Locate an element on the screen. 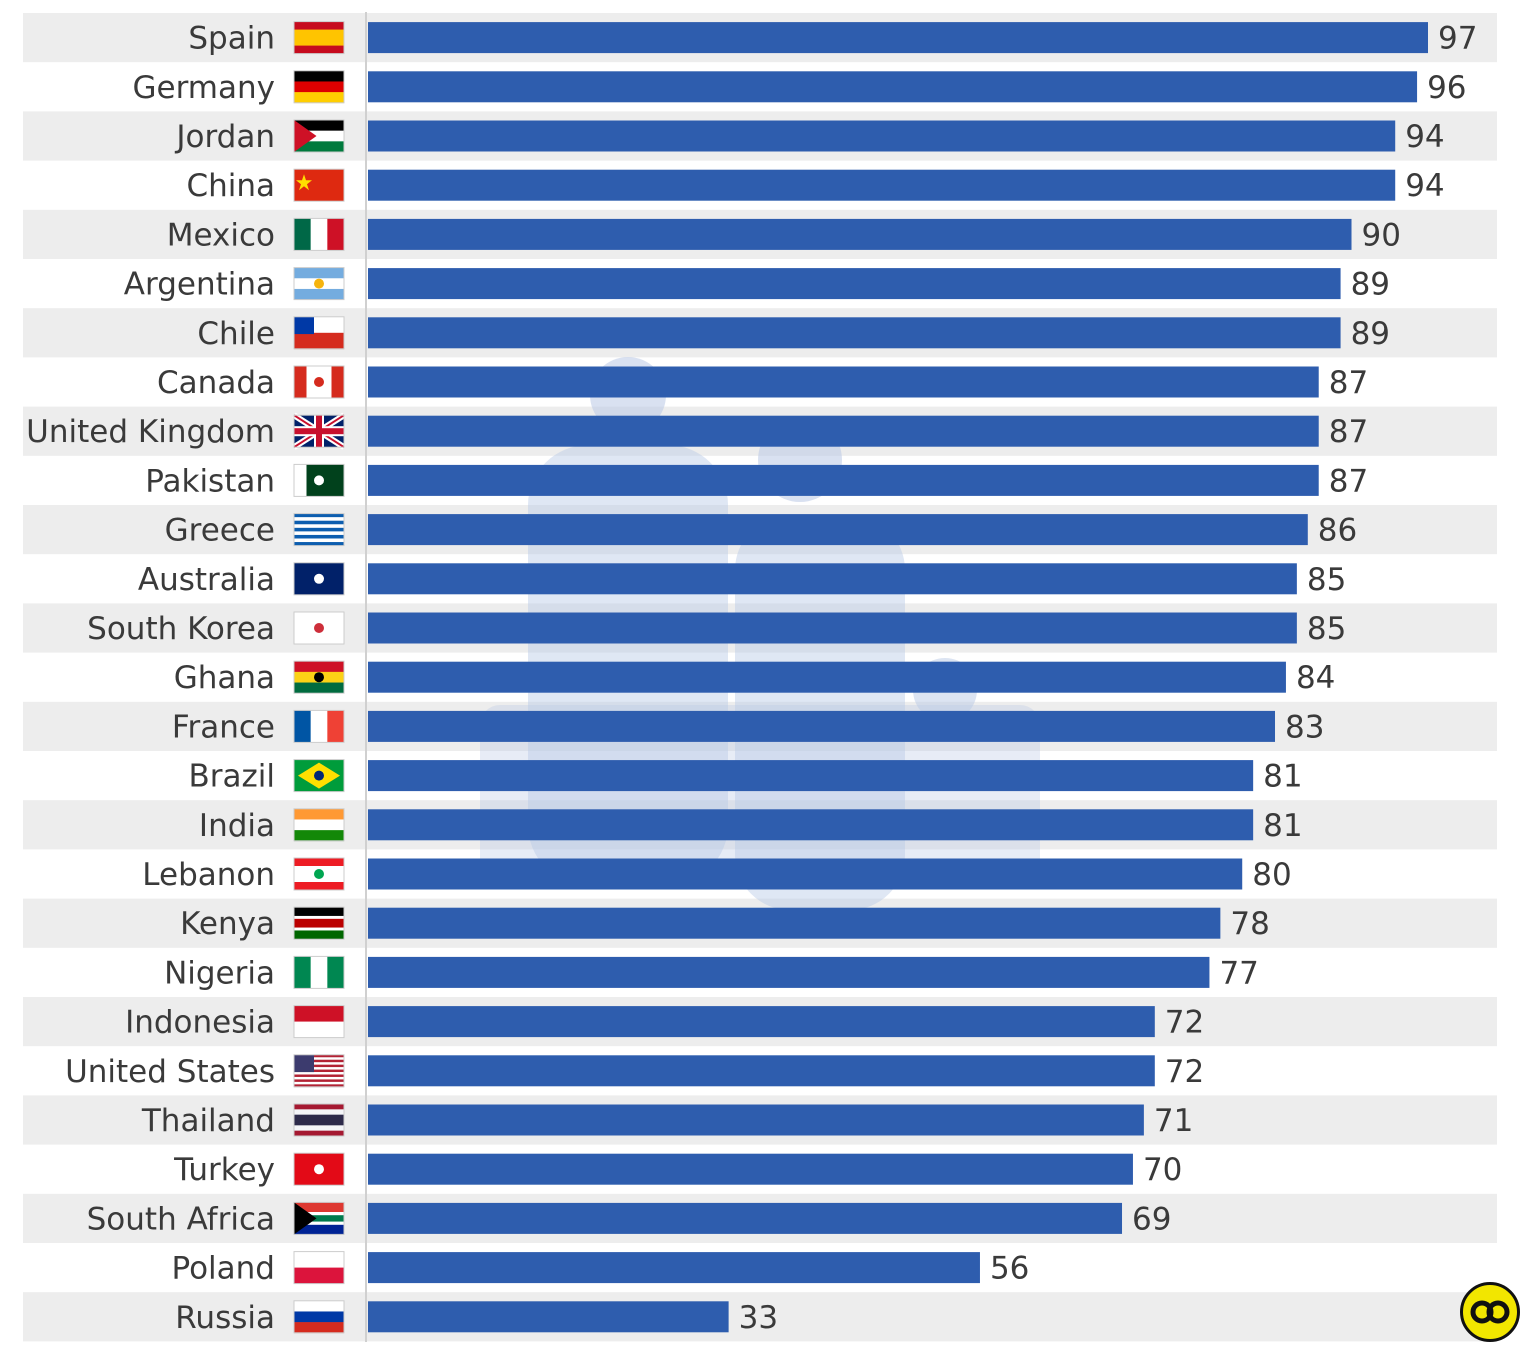 The image size is (1540, 1360). bar-russia is located at coordinates (548, 1317).